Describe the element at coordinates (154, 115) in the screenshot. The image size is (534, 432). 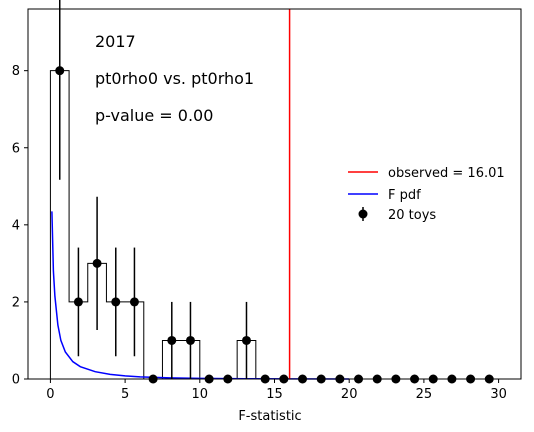
I see `annotation-p-value: p-value = 0.00` at that location.